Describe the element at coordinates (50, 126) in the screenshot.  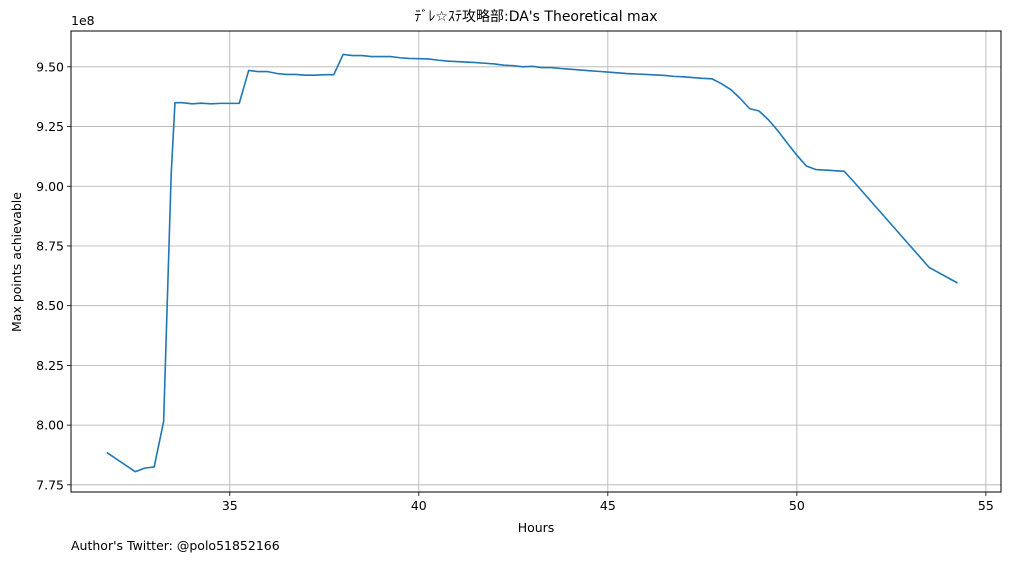
I see `y-tick-label: 9.25` at that location.